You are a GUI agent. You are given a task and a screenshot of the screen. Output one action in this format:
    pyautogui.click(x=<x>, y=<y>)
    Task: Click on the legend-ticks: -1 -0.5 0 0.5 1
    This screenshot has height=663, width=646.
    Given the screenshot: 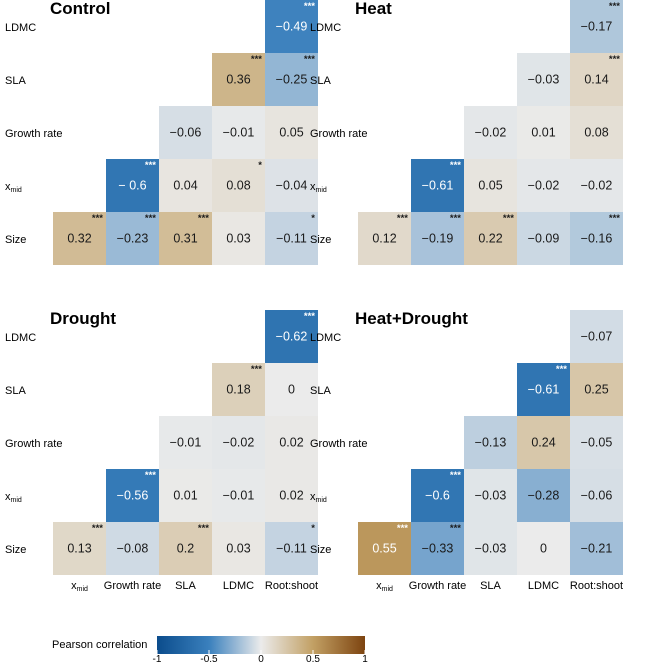 What is the action you would take?
    pyautogui.click(x=260, y=656)
    